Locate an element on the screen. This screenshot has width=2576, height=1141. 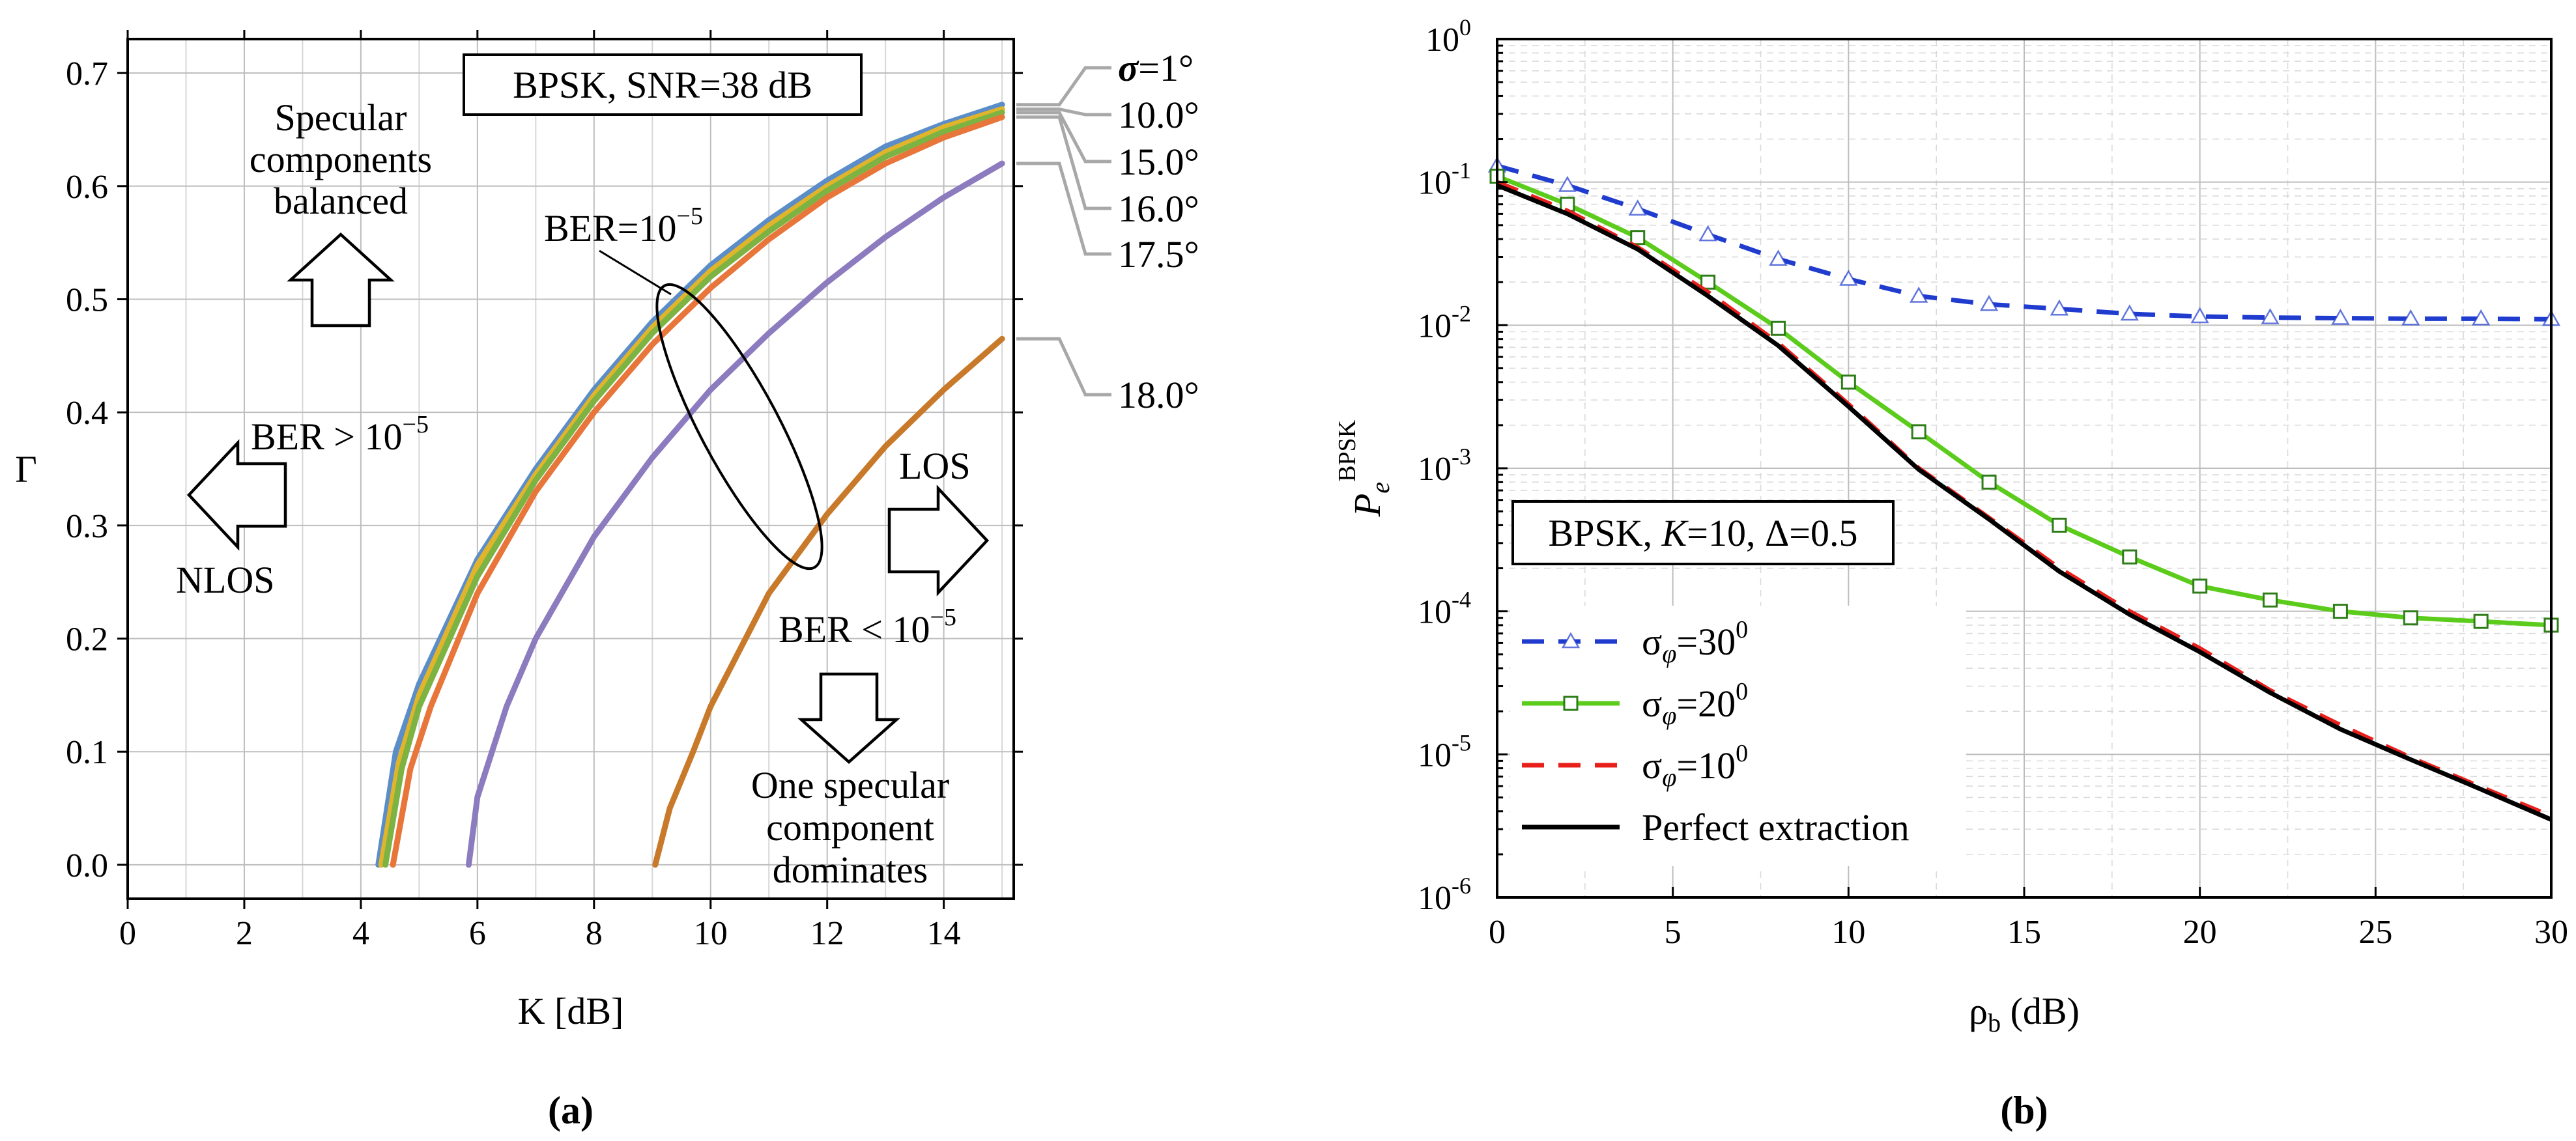
a-x-tick-label: 10 is located at coordinates (711, 933).